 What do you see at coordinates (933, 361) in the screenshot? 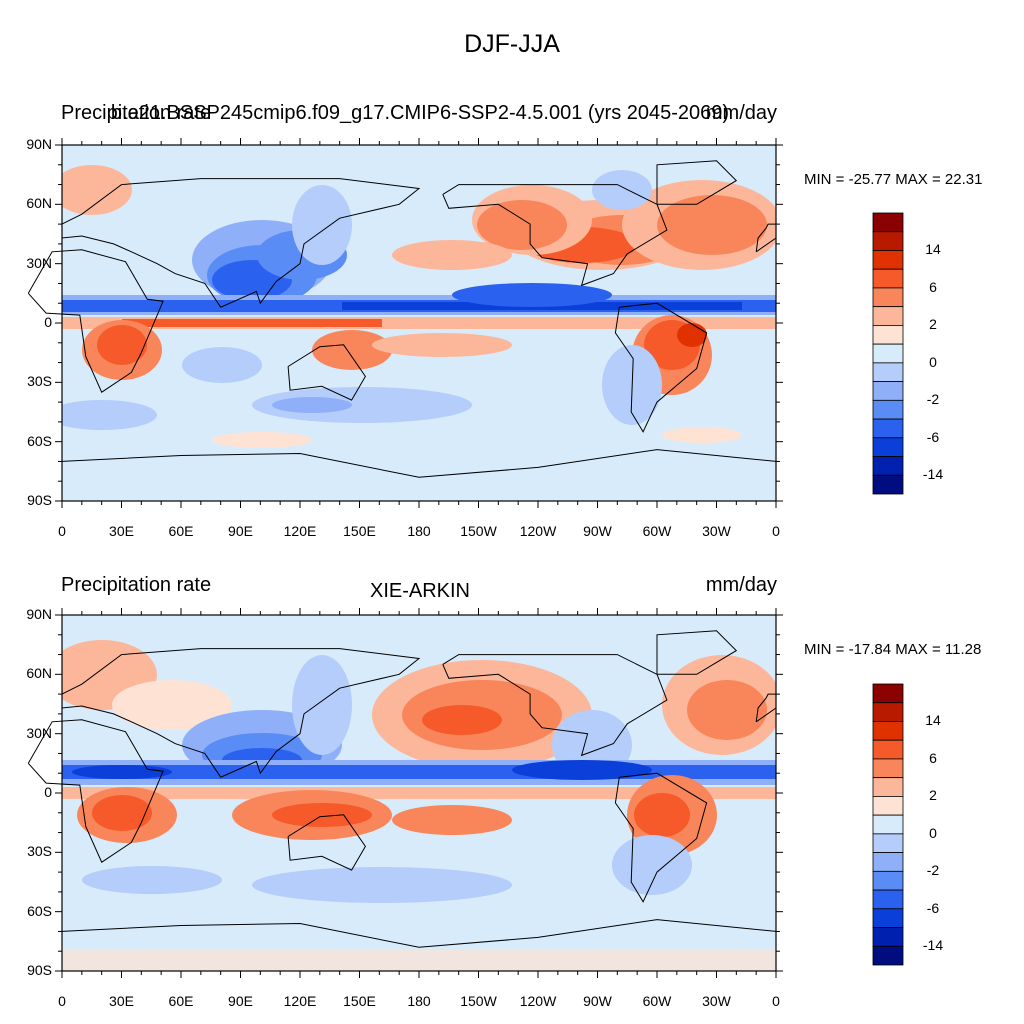
I see `colorbar-label: 0` at bounding box center [933, 361].